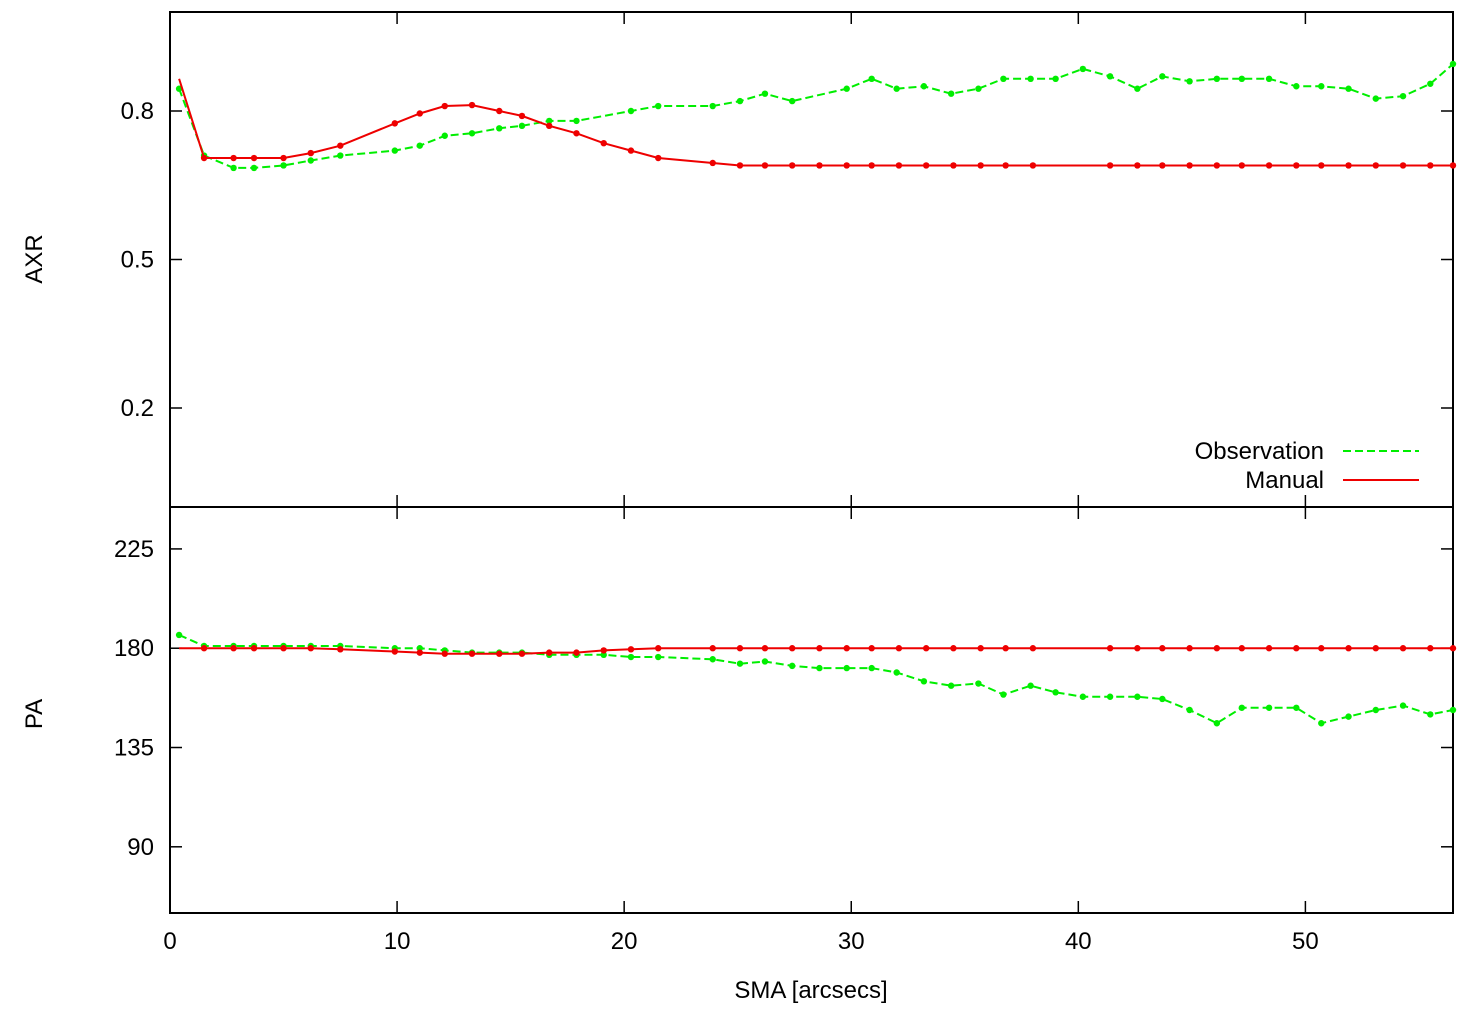 The height and width of the screenshot is (1015, 1475). I want to click on xtick-label: 50, so click(1305, 941).